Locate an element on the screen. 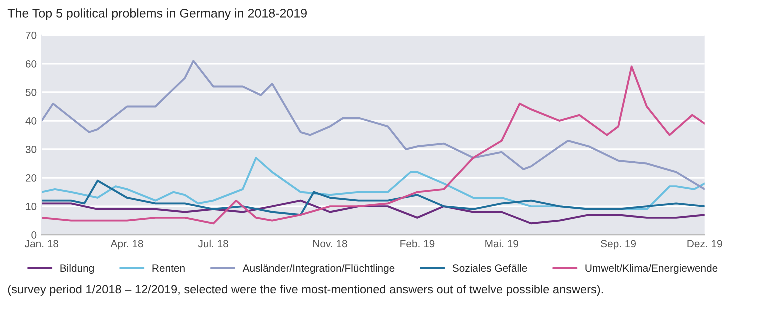 This screenshot has width=762, height=322. y-tick-label: 60 is located at coordinates (31, 64).